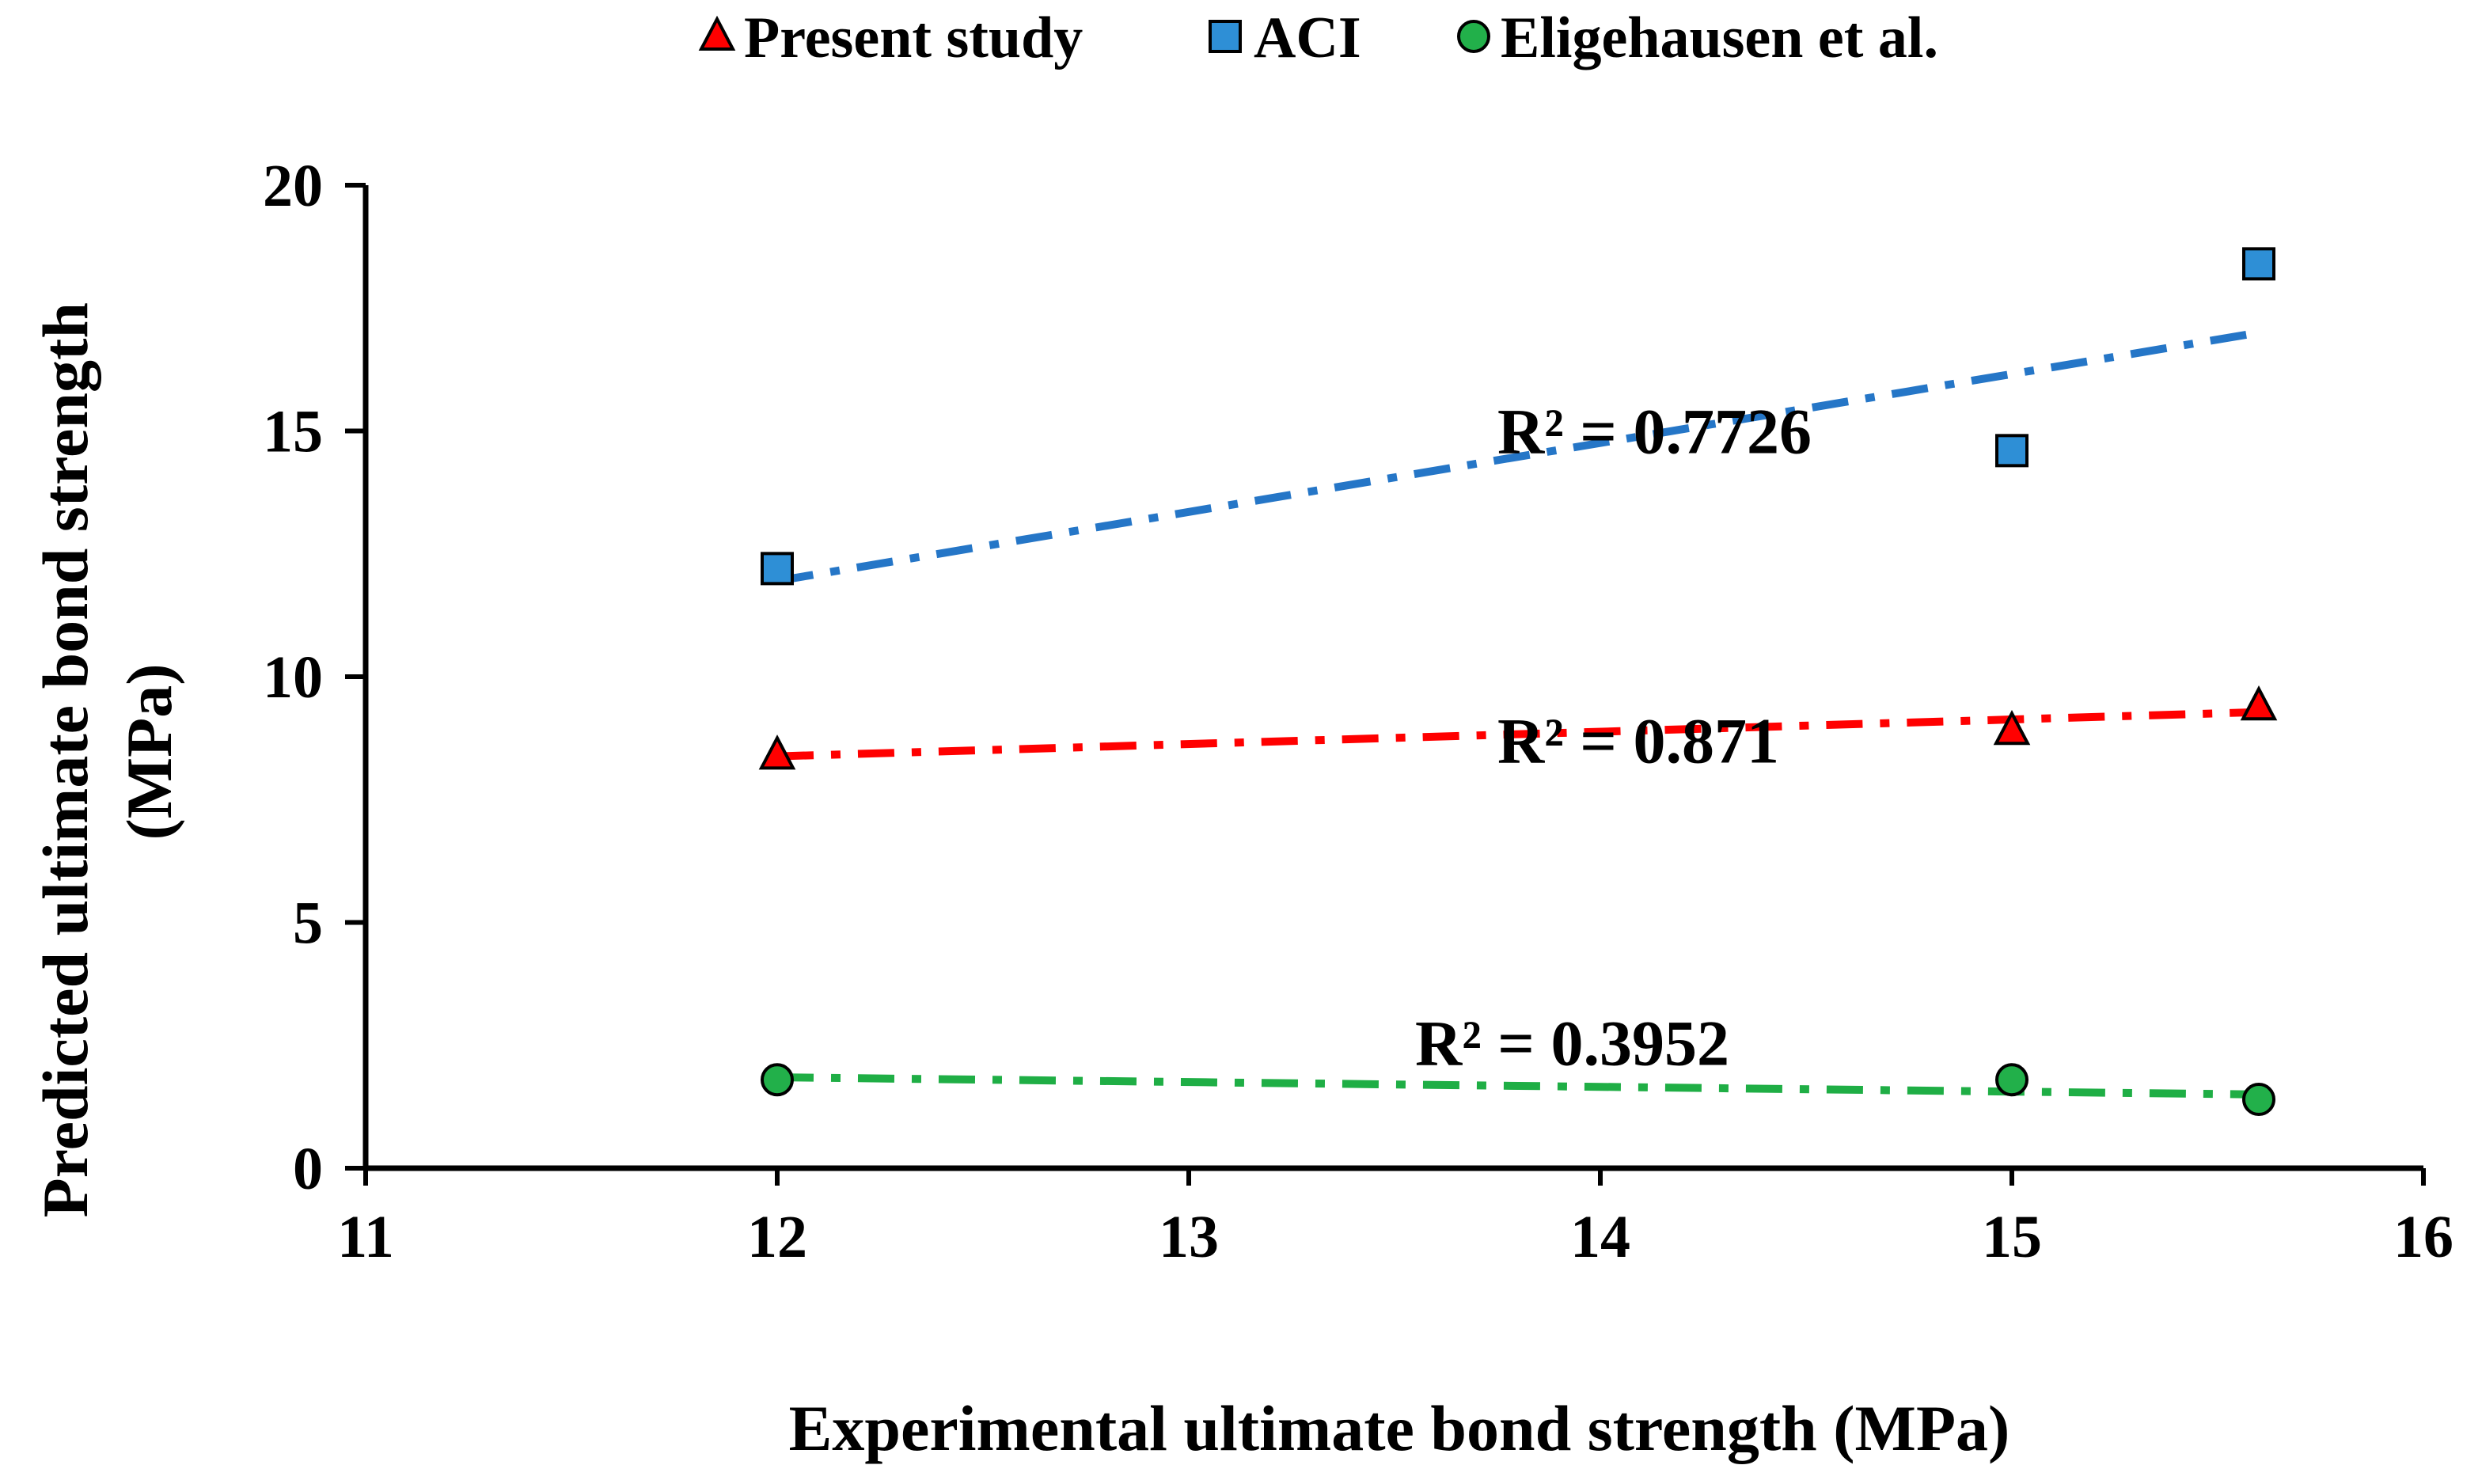  What do you see at coordinates (913, 38) in the screenshot?
I see `legend-label-present-study: Present study` at bounding box center [913, 38].